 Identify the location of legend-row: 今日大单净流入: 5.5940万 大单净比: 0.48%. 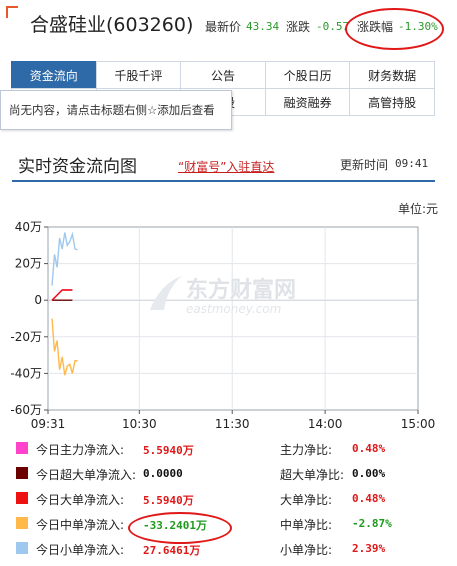
(227, 498).